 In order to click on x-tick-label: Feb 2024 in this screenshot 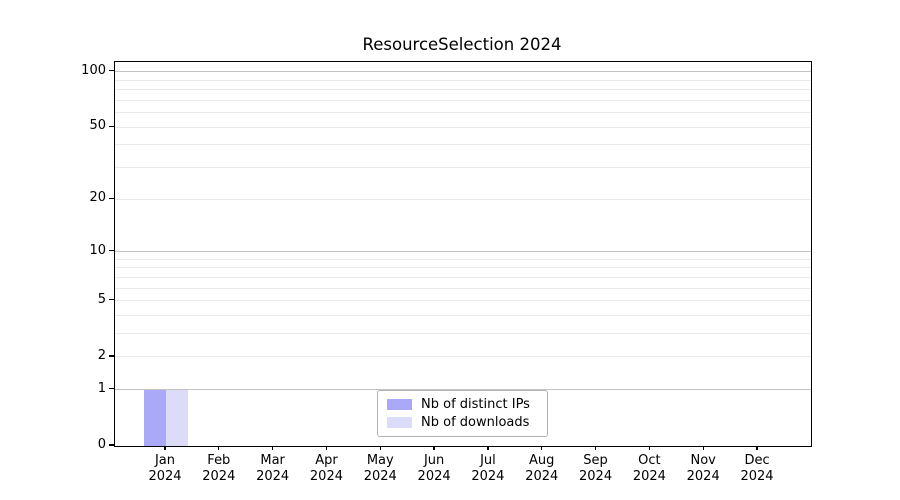, I will do `click(219, 468)`.